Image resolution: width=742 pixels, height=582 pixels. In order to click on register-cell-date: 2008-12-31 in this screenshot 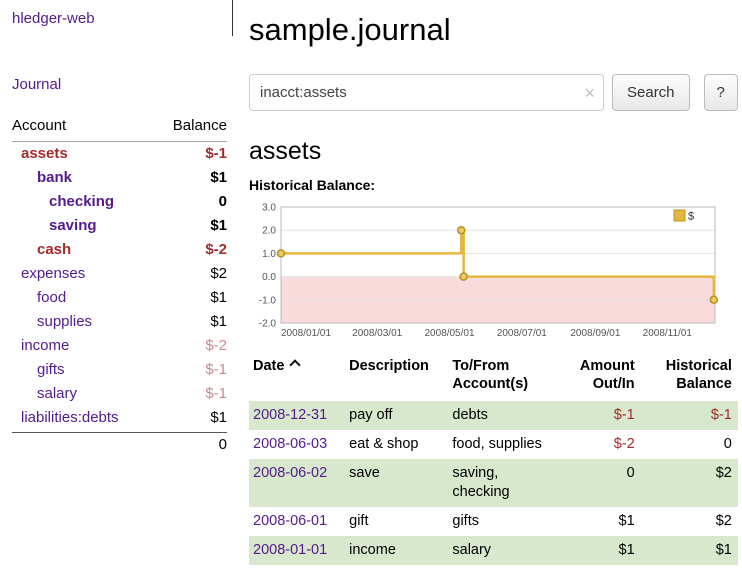, I will do `click(297, 415)`.